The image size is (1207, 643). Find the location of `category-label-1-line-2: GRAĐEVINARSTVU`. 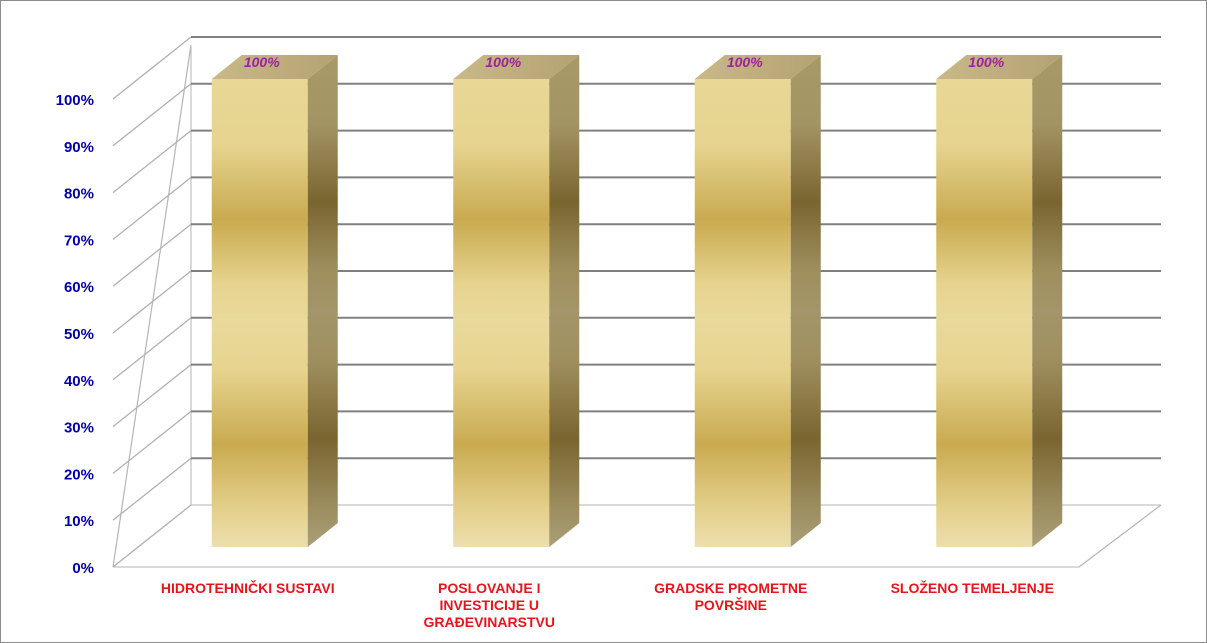

category-label-1-line-2: GRAĐEVINARSTVU is located at coordinates (489, 622).